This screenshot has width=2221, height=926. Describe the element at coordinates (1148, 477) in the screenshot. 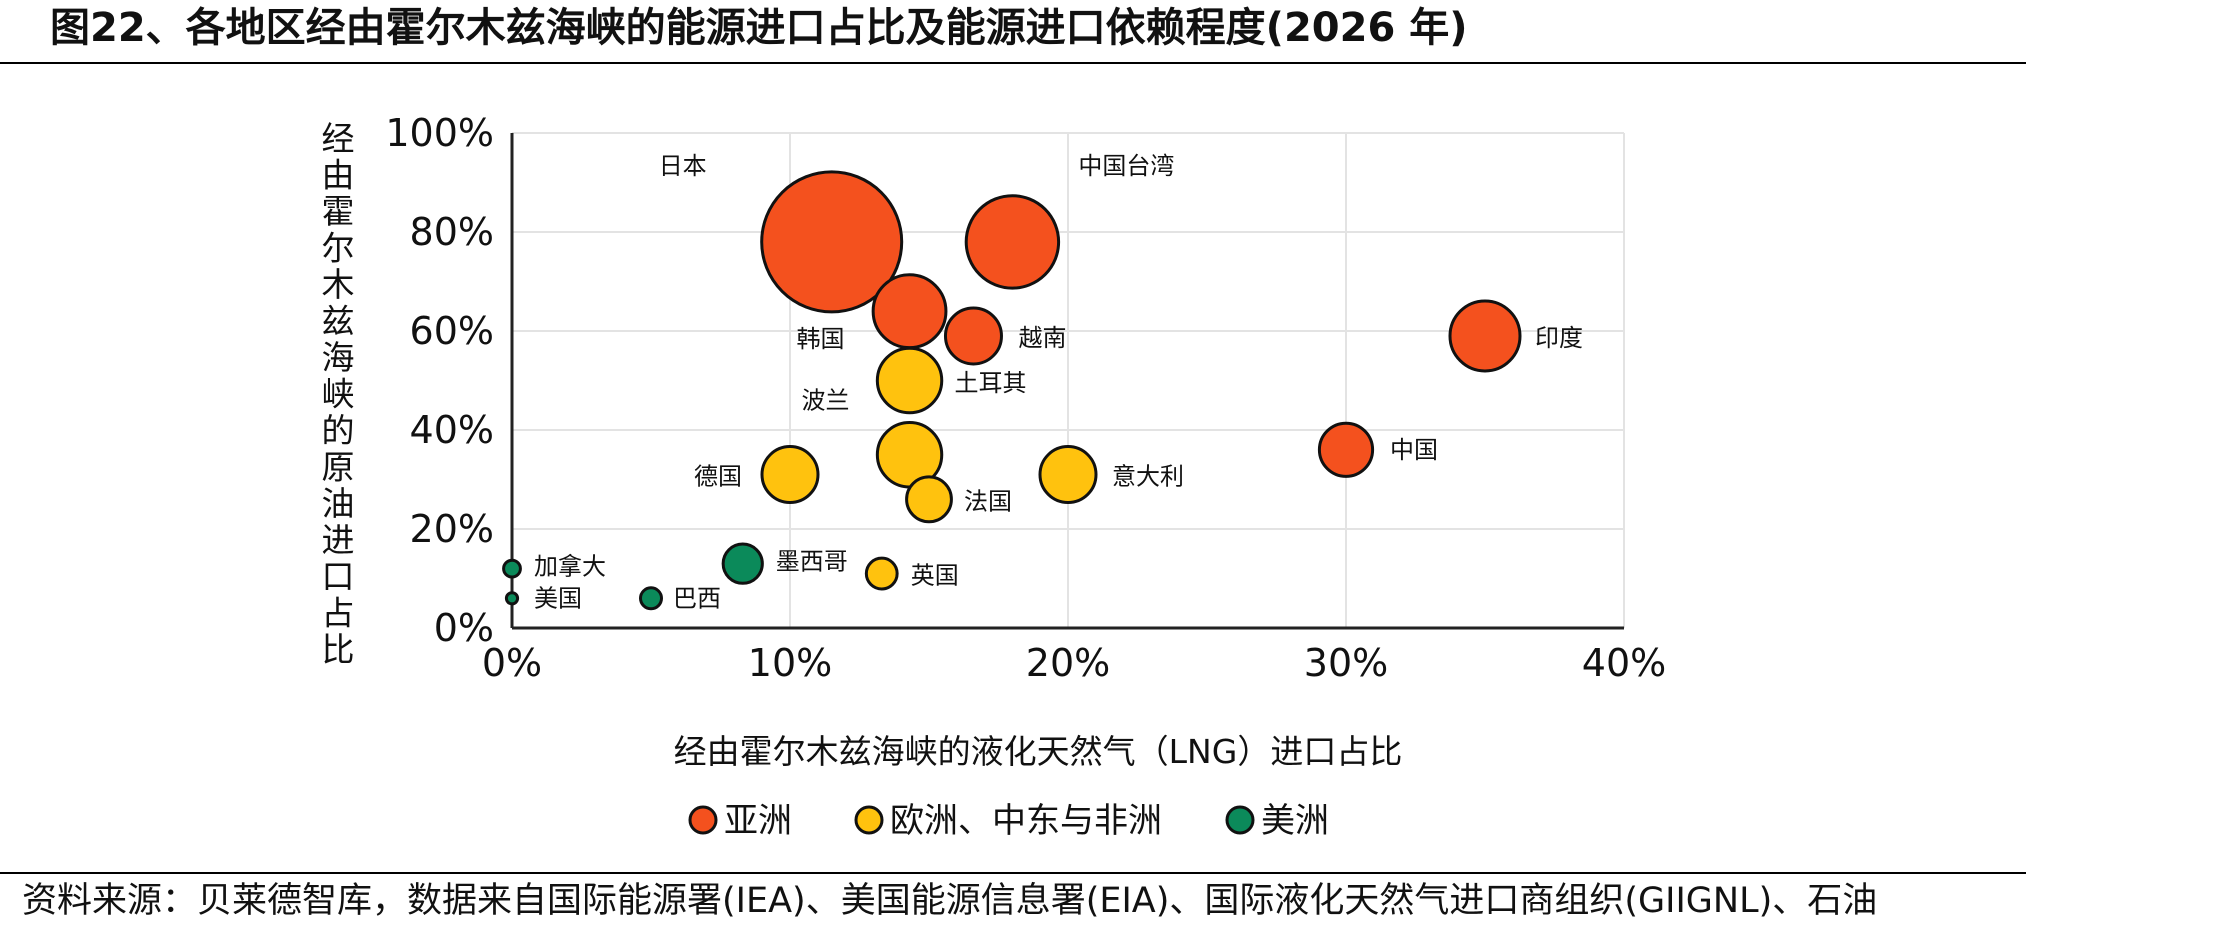

I see `bubble-label: 意大利` at that location.